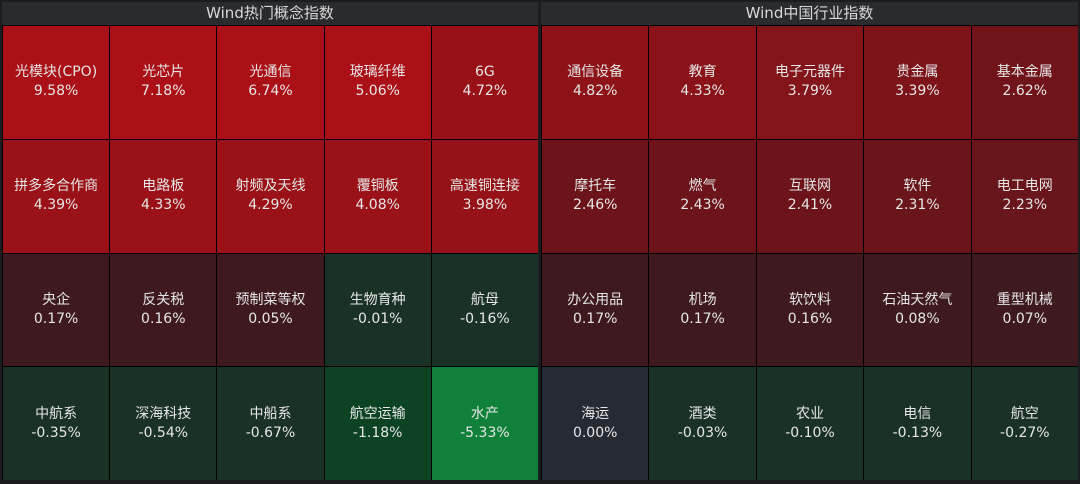 The height and width of the screenshot is (484, 1080). What do you see at coordinates (917, 318) in the screenshot?
I see `index-change-pct: 0.08%` at bounding box center [917, 318].